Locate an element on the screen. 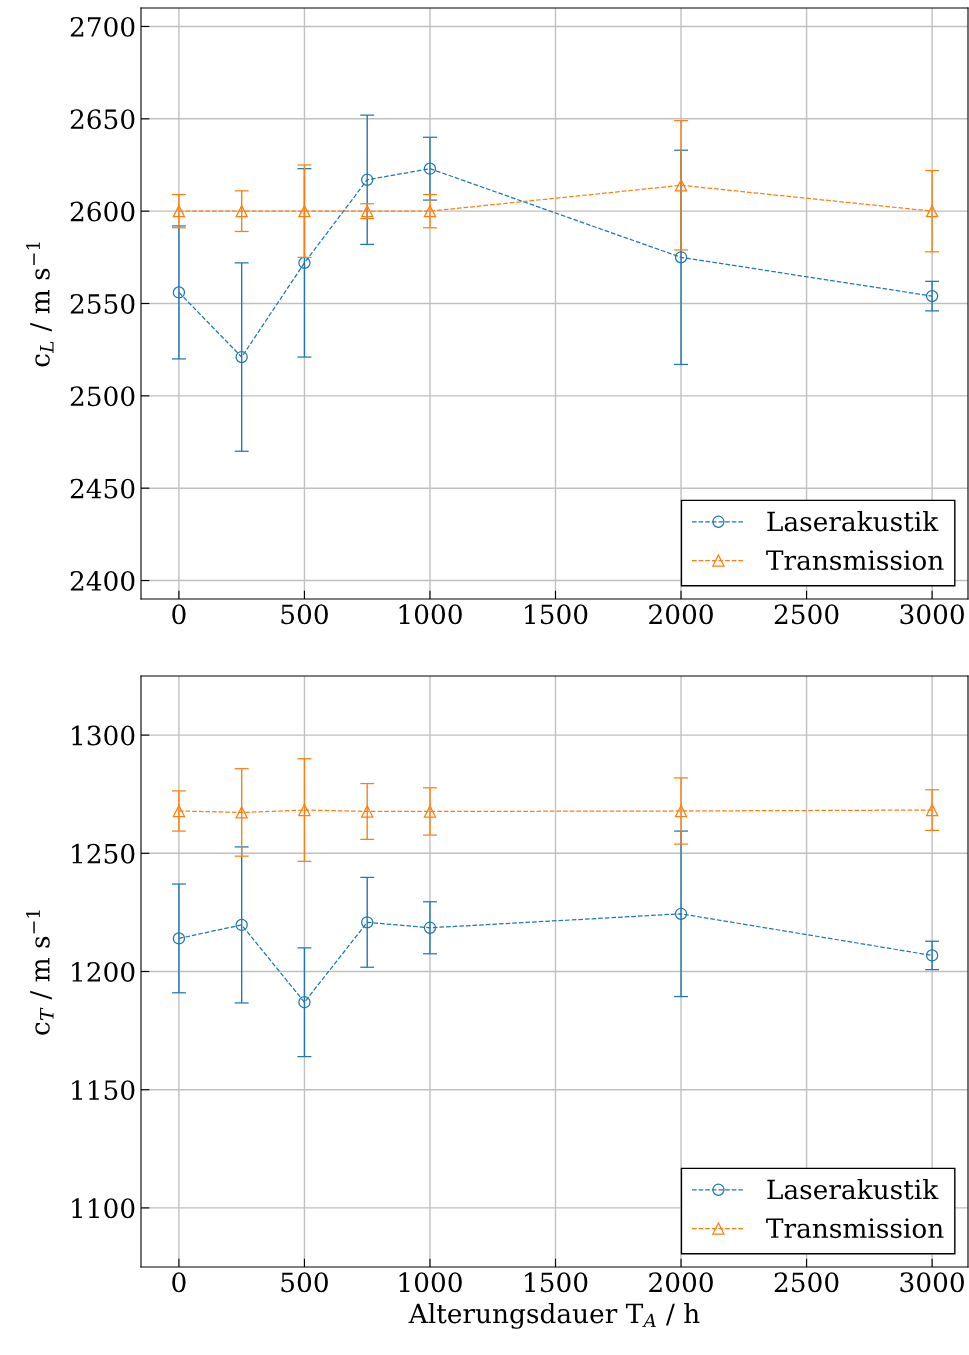  y-tick-label: 1150 is located at coordinates (103, 1090).